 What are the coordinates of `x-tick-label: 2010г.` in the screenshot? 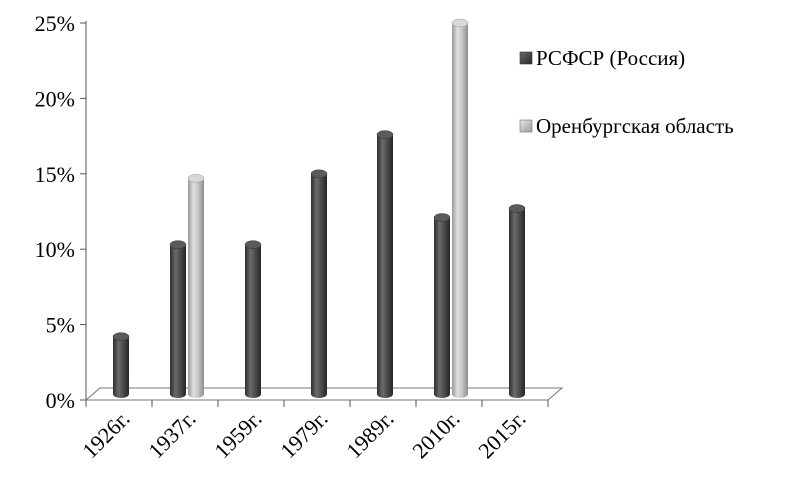 It's located at (435, 434).